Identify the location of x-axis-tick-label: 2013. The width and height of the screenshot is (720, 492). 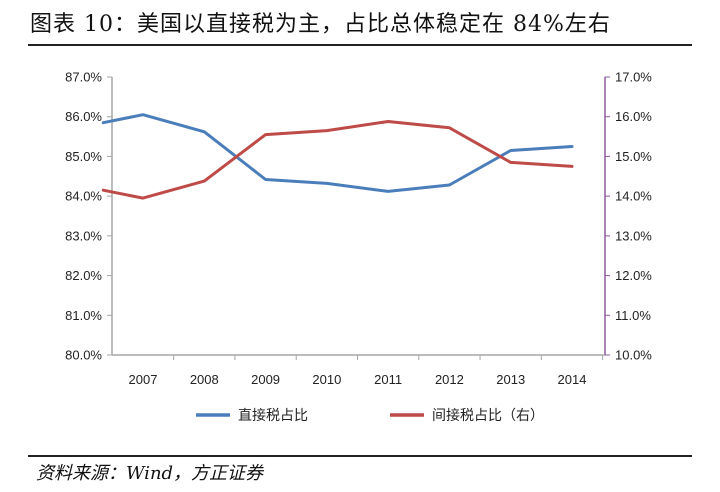
(510, 379).